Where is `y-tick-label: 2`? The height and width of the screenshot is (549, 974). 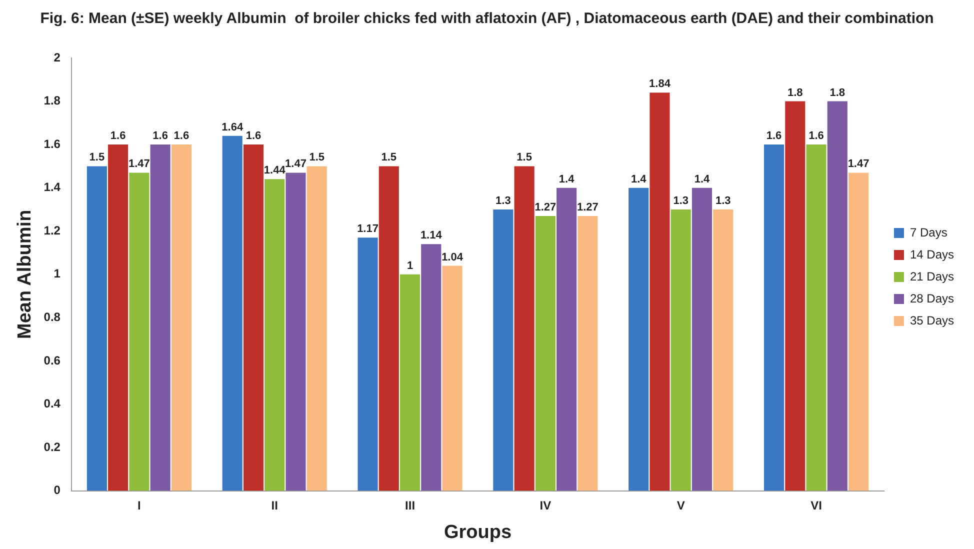
y-tick-label: 2 is located at coordinates (57, 57).